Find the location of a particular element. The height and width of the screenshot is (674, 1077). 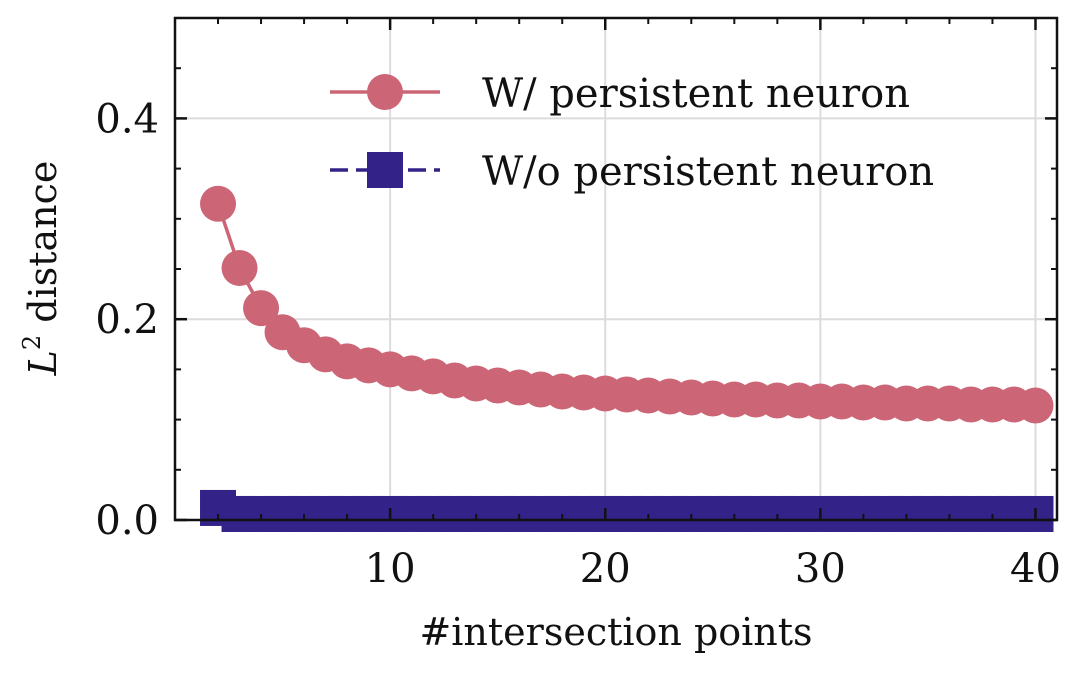

y-tick-label: 0.0 is located at coordinates (127, 521).